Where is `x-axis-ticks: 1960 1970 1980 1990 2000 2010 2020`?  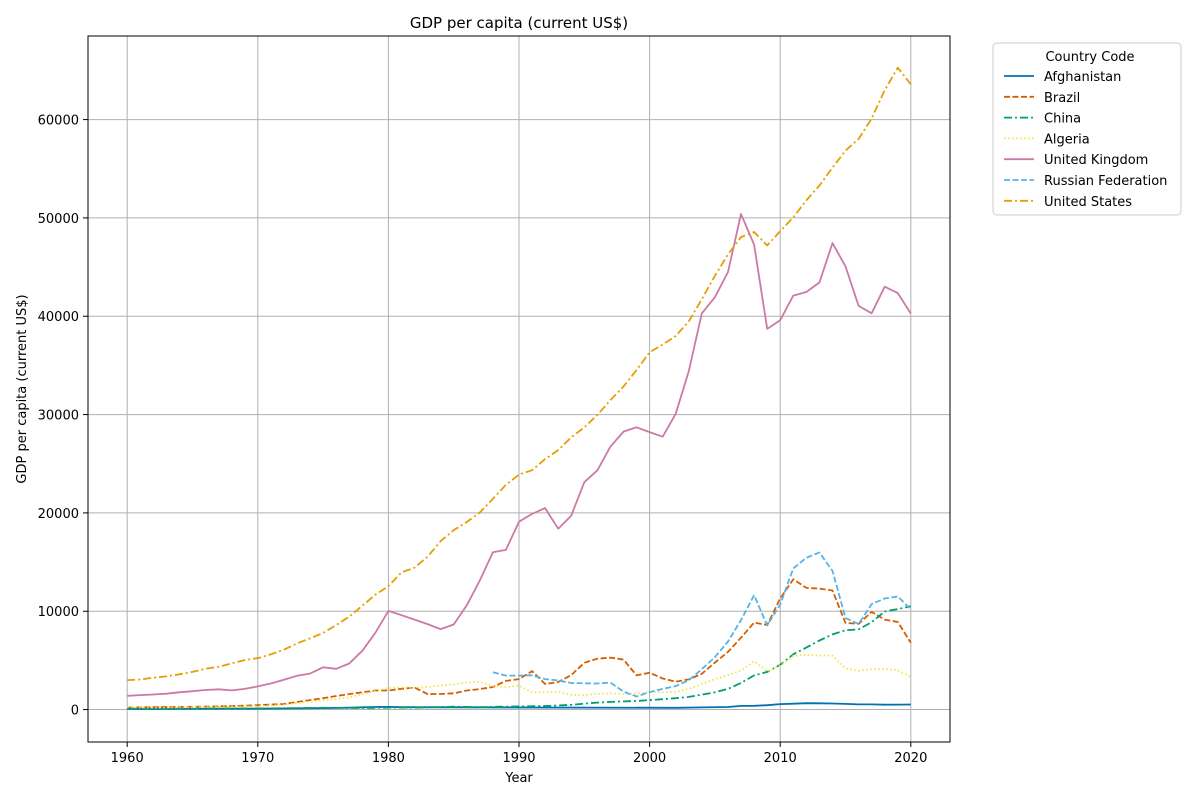
x-axis-ticks: 1960 1970 1980 1990 2000 2010 2020 is located at coordinates (519, 754).